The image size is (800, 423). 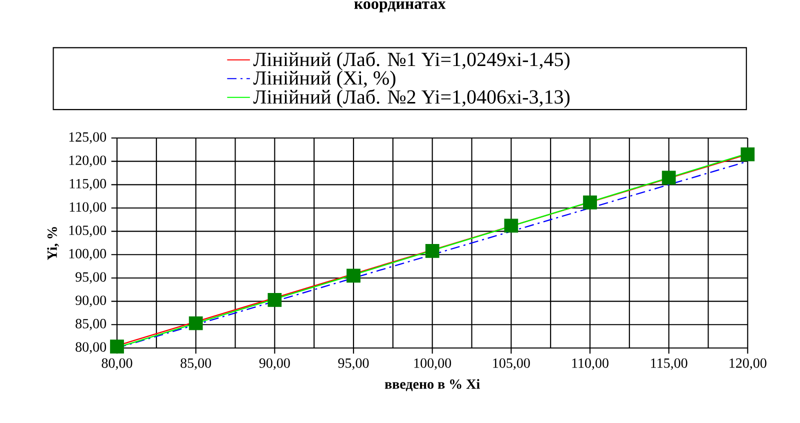 I want to click on x-tick-label: 100,00, so click(x=433, y=364).